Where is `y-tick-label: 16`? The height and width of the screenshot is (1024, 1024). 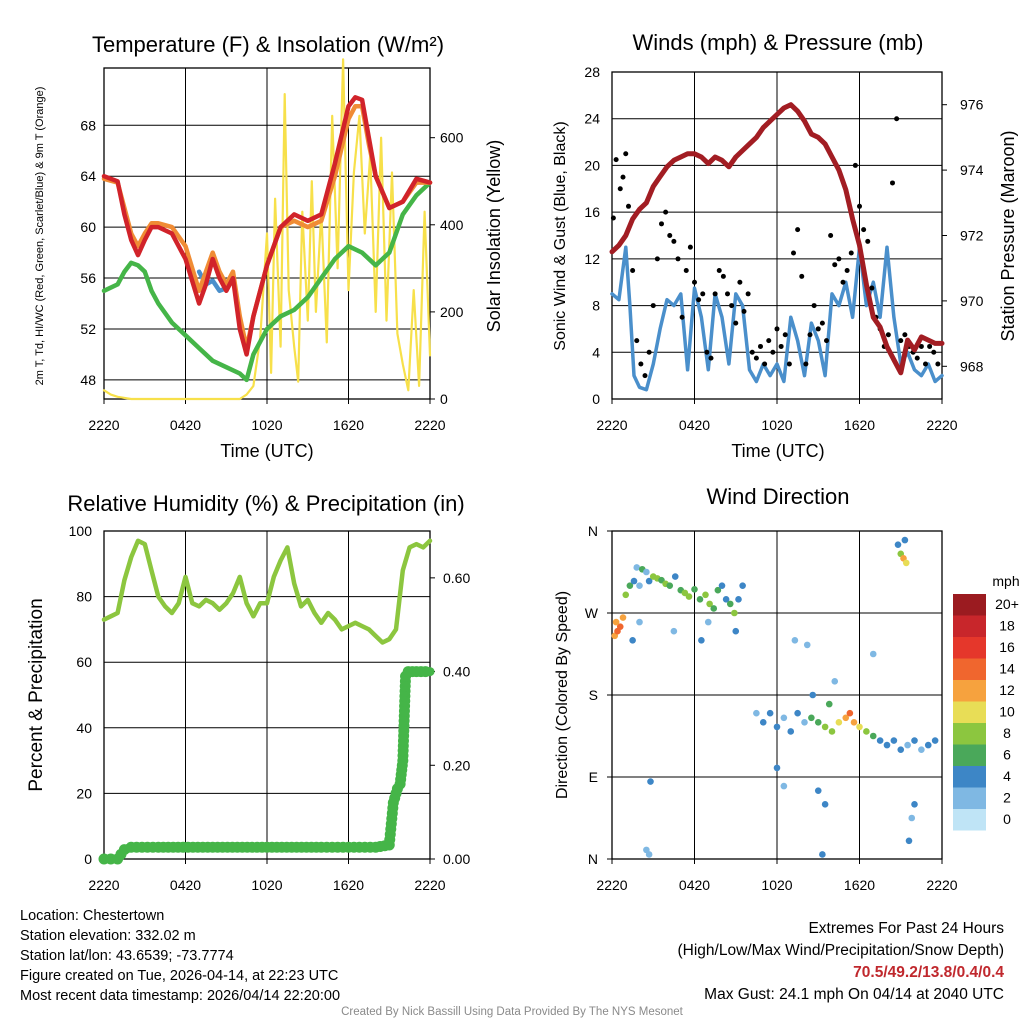 y-tick-label: 16 is located at coordinates (592, 212).